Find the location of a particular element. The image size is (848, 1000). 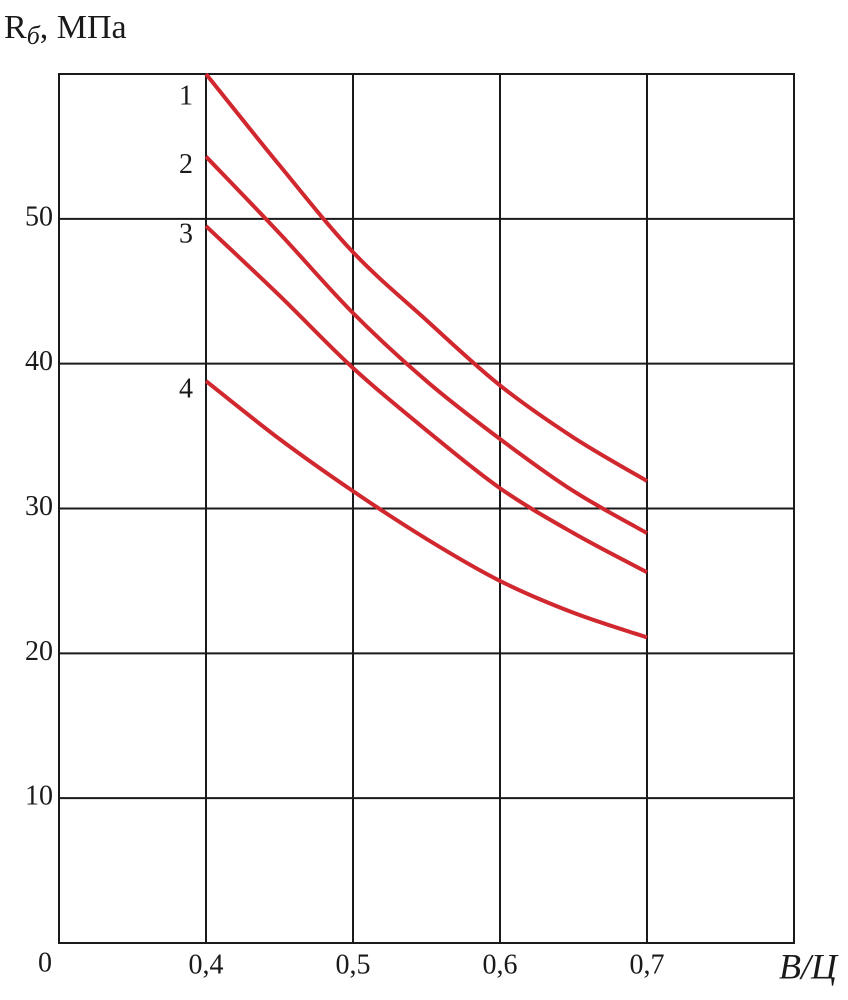

y-axis-label: Rб, МПа is located at coordinates (65, 29).